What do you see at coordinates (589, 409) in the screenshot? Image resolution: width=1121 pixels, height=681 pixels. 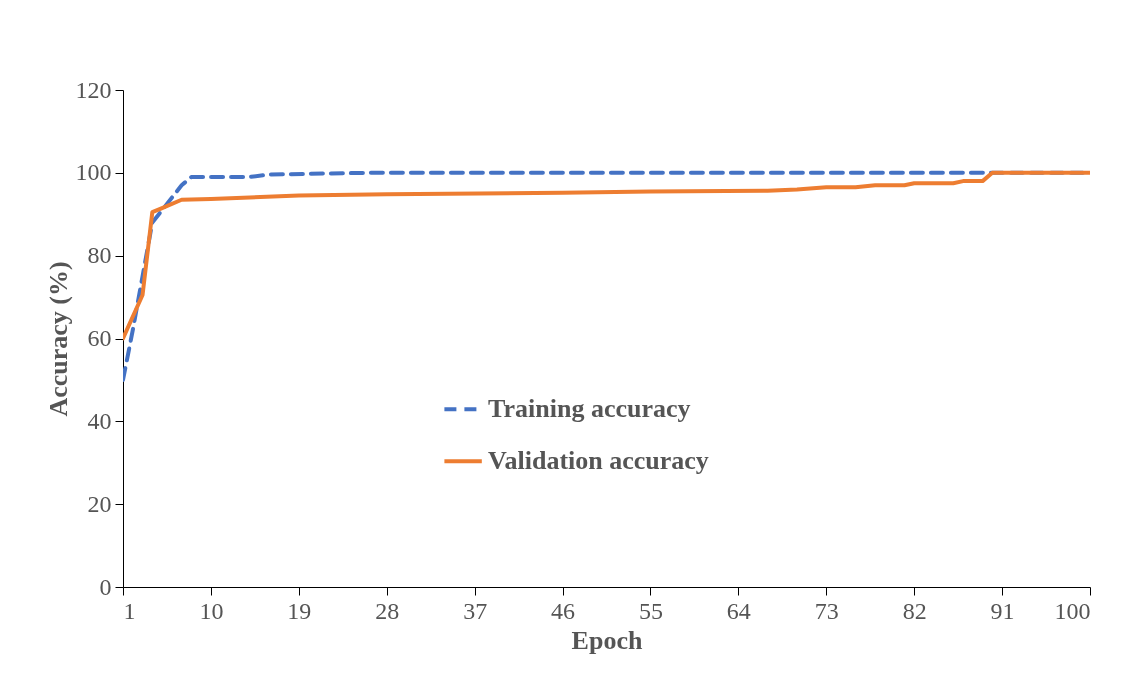 I see `legend-label: Training accuracy` at bounding box center [589, 409].